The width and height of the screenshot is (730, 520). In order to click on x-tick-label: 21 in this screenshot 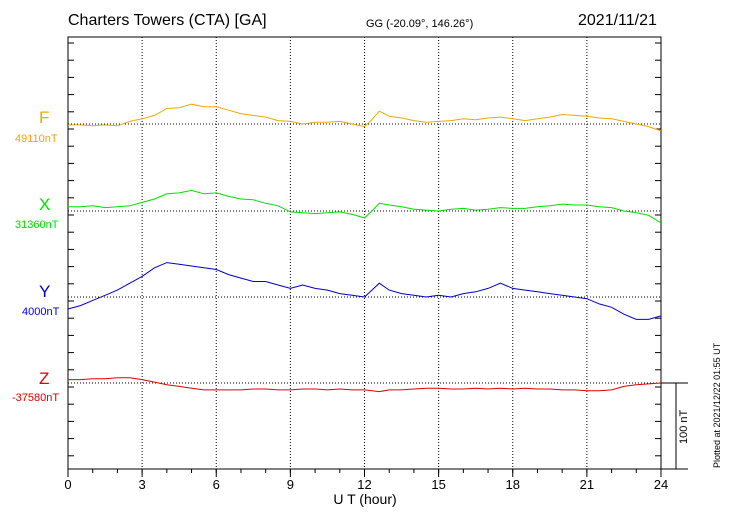, I will do `click(587, 484)`.